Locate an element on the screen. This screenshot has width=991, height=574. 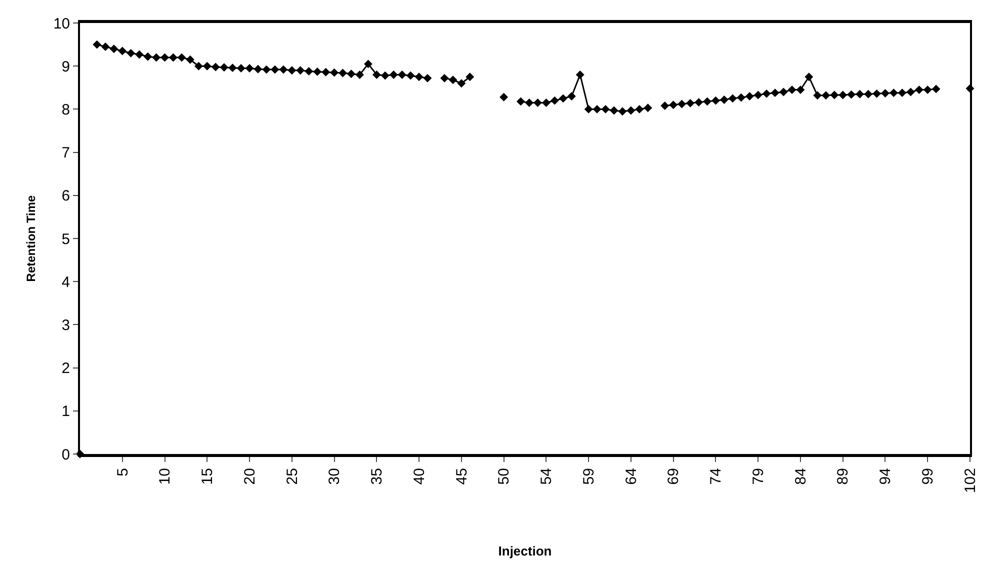
x-tick-label: 94 is located at coordinates (885, 476).